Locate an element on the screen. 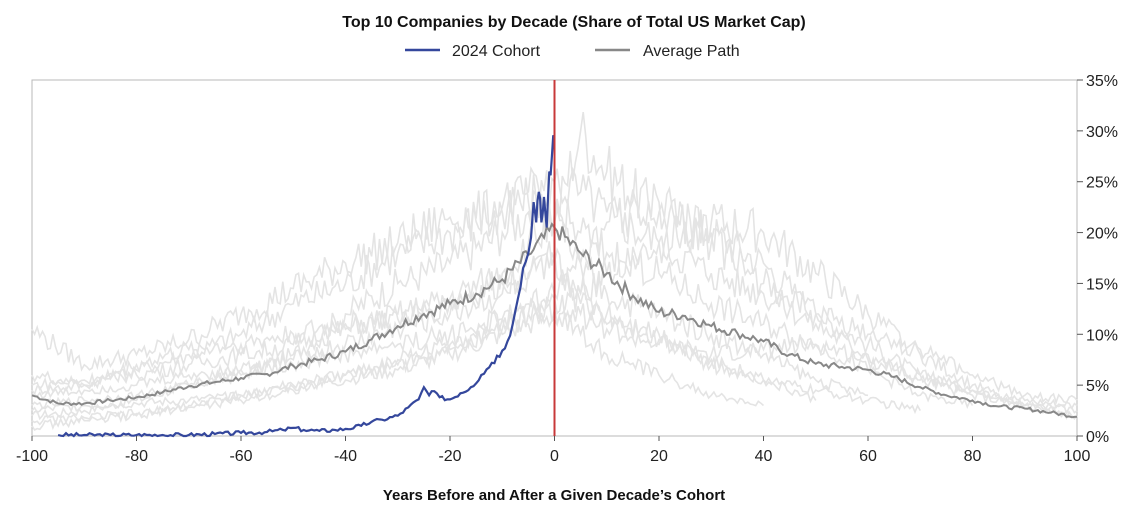 This screenshot has width=1147, height=511. x-tick-label: -100 is located at coordinates (32, 456).